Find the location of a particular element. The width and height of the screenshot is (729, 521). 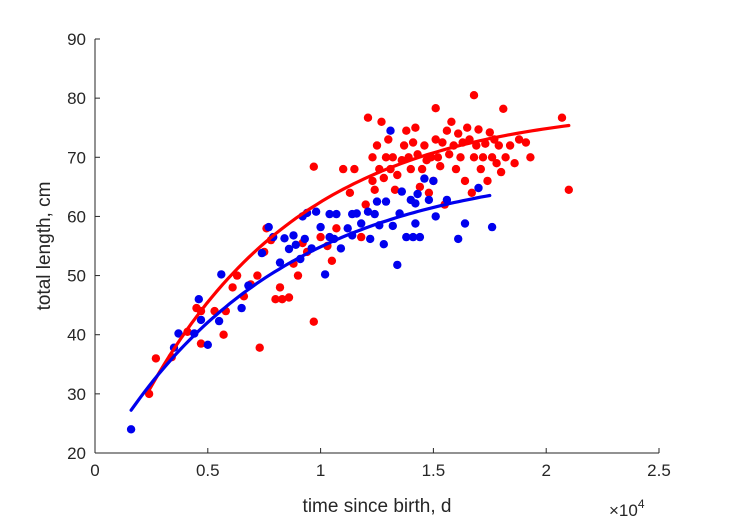

y-tick-label: 20 is located at coordinates (76, 453).